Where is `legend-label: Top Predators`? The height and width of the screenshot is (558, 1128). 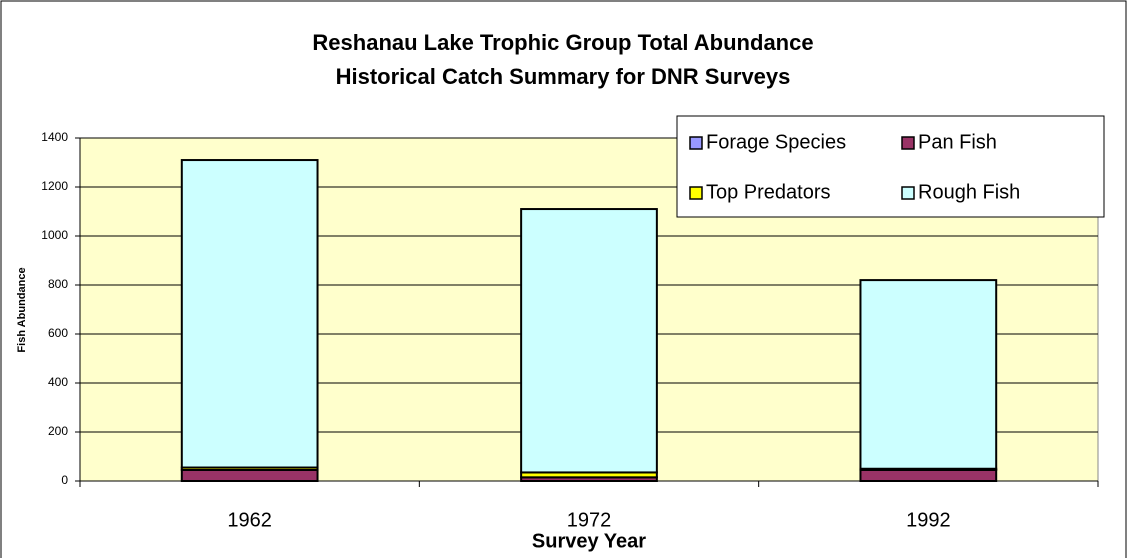
legend-label: Top Predators is located at coordinates (768, 192).